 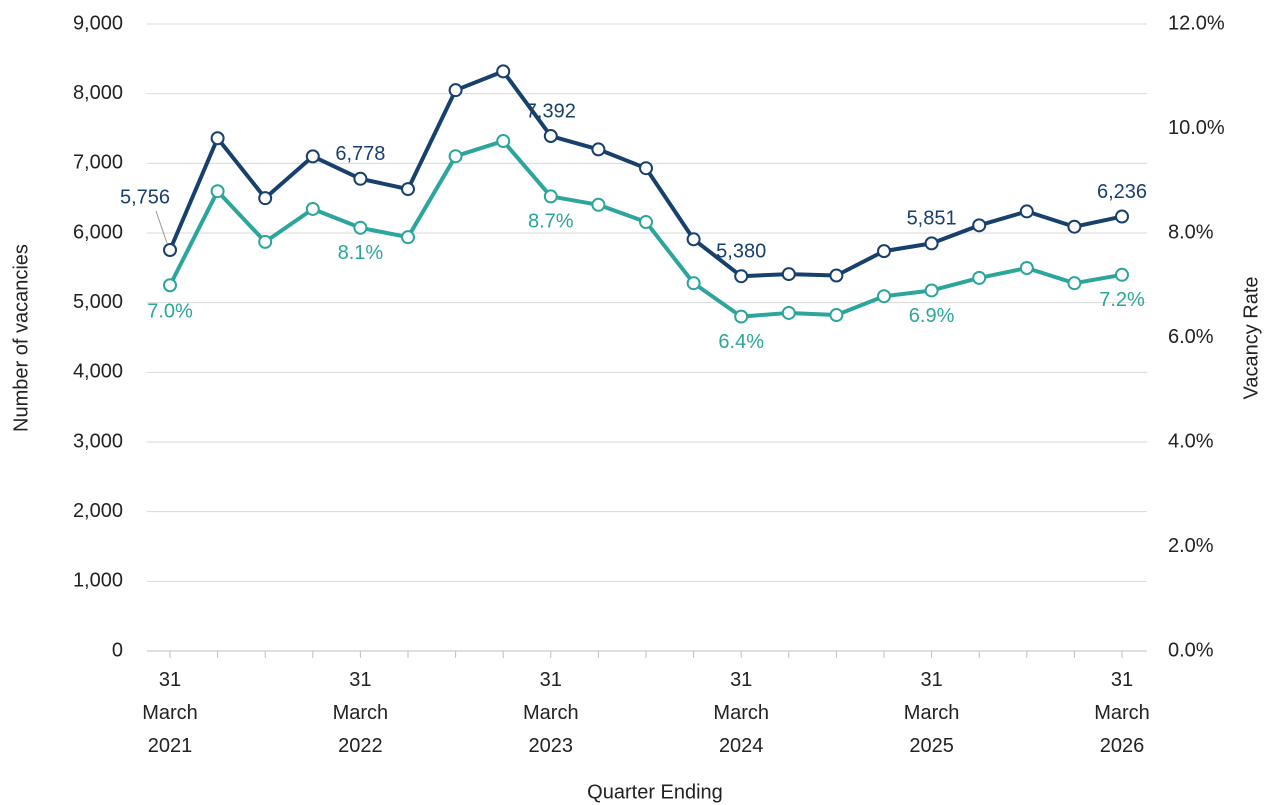 I want to click on x-tick-label: 31 March 2022, so click(x=361, y=713).